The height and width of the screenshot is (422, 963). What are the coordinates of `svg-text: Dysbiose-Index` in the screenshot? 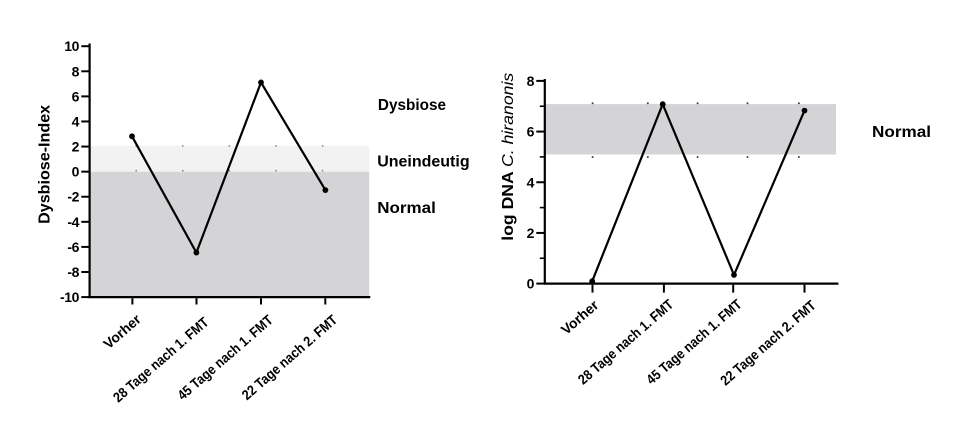 It's located at (45, 164).